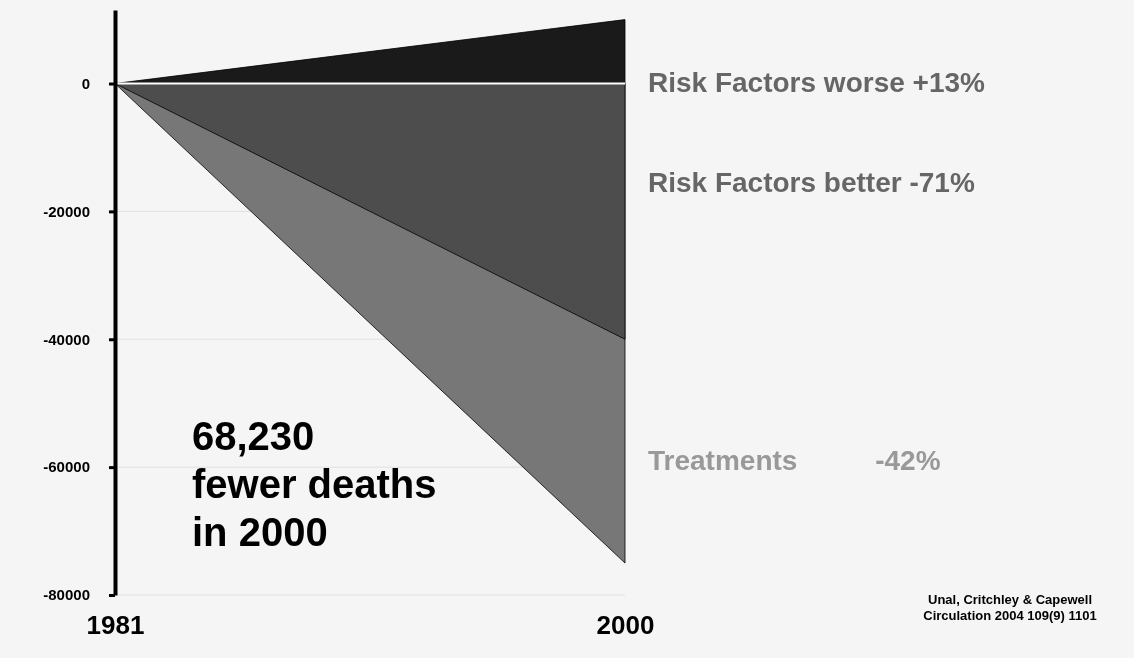  What do you see at coordinates (314, 484) in the screenshot?
I see `annotation: 68,230 fewer deaths in 2000` at bounding box center [314, 484].